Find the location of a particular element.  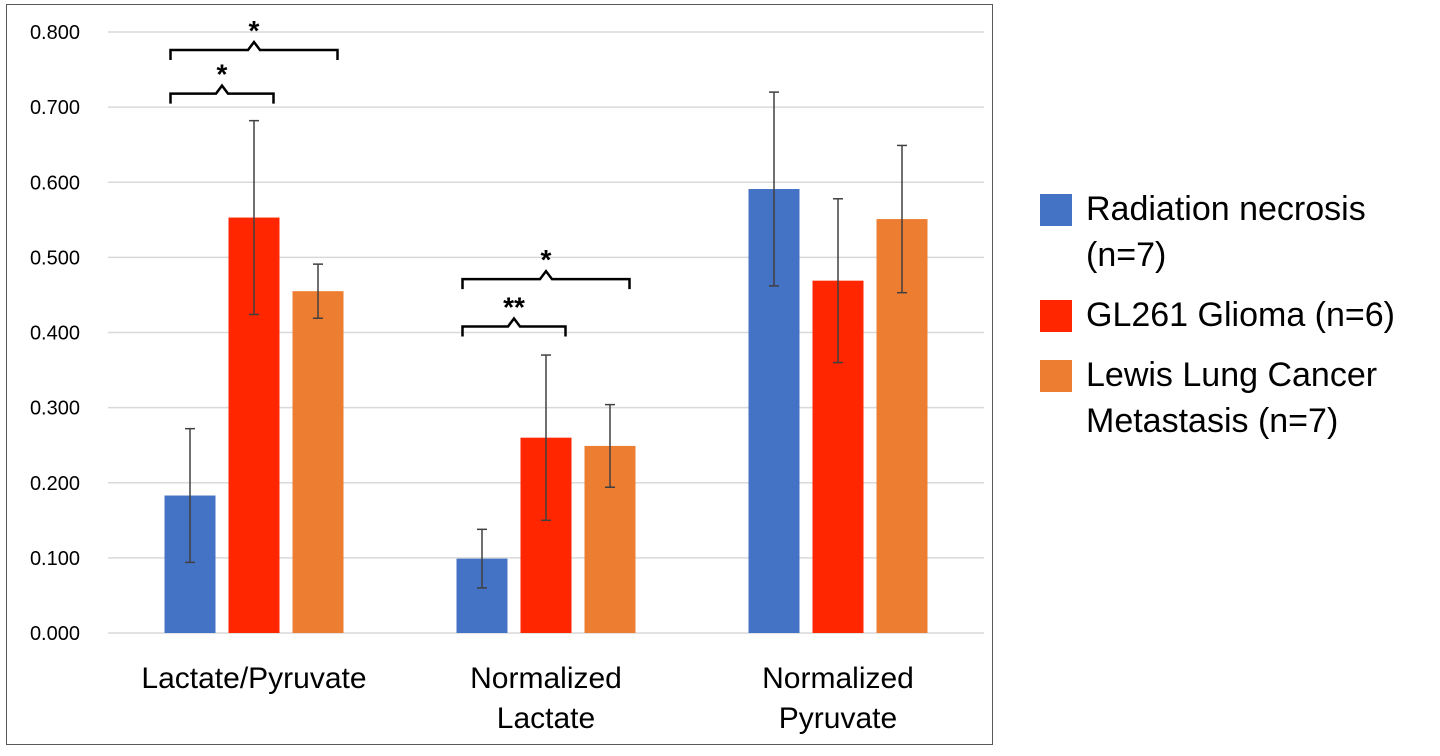

x-category-label: Lactate/Pyruvate is located at coordinates (253, 678).